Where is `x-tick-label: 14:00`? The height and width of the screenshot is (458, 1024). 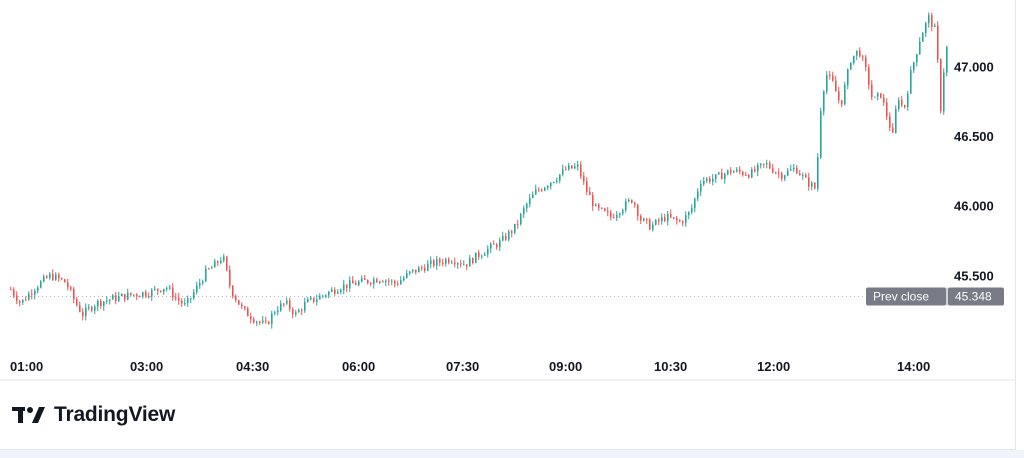
x-tick-label: 14:00 is located at coordinates (913, 366).